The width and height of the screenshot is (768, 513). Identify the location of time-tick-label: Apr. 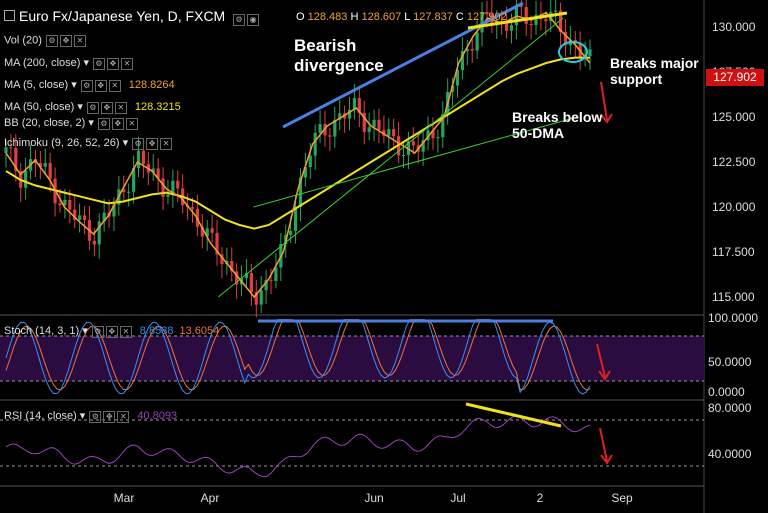
(210, 498).